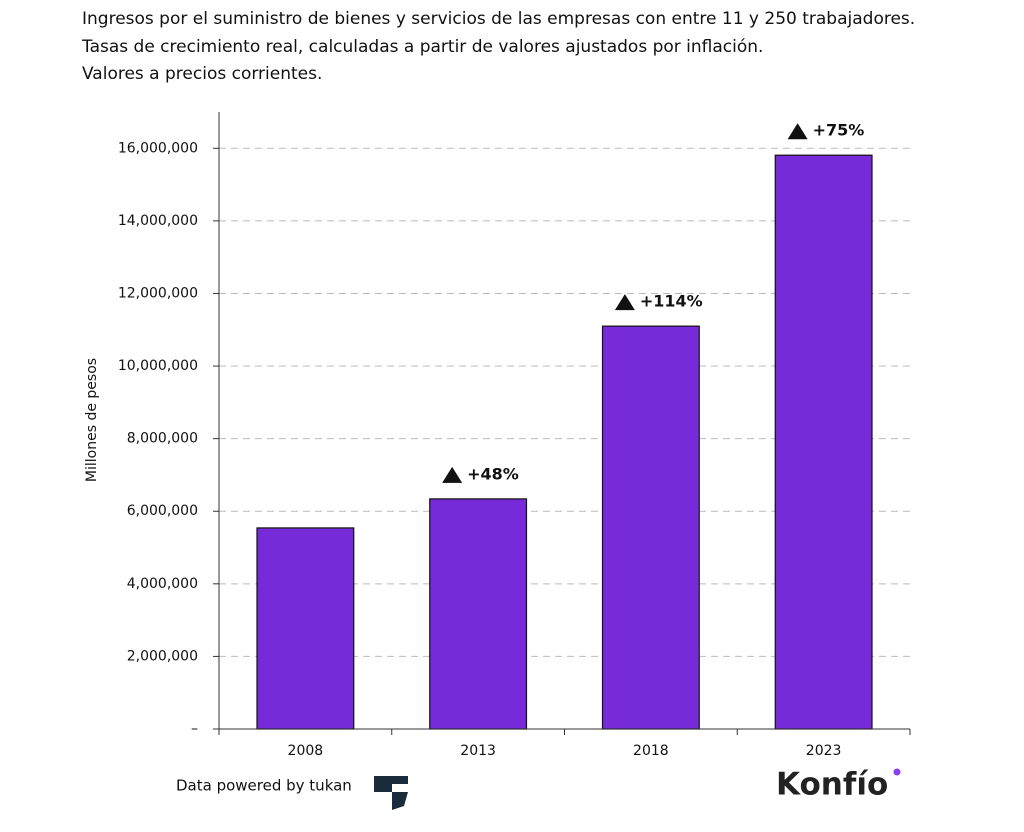 The image size is (1024, 832). I want to click on growth-label: +48%, so click(493, 473).